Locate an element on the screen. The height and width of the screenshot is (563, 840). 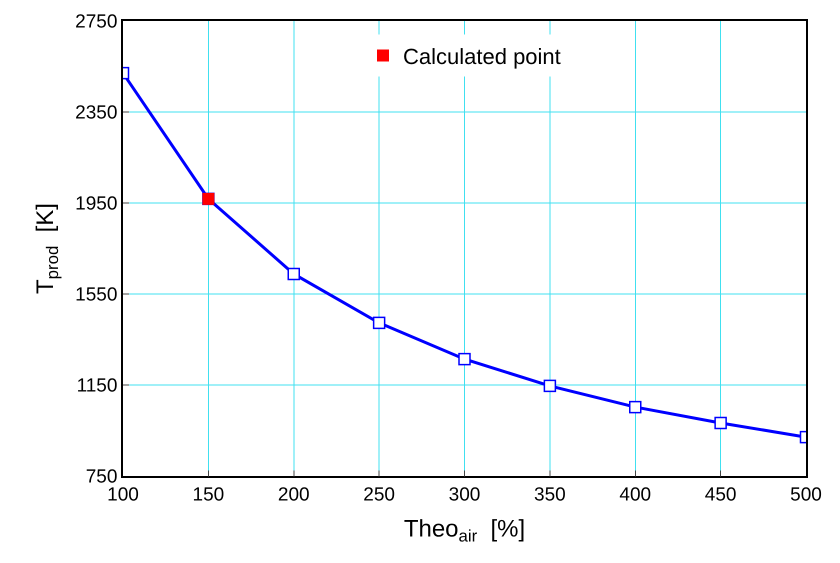
x-tick-label: 300 is located at coordinates (464, 495).